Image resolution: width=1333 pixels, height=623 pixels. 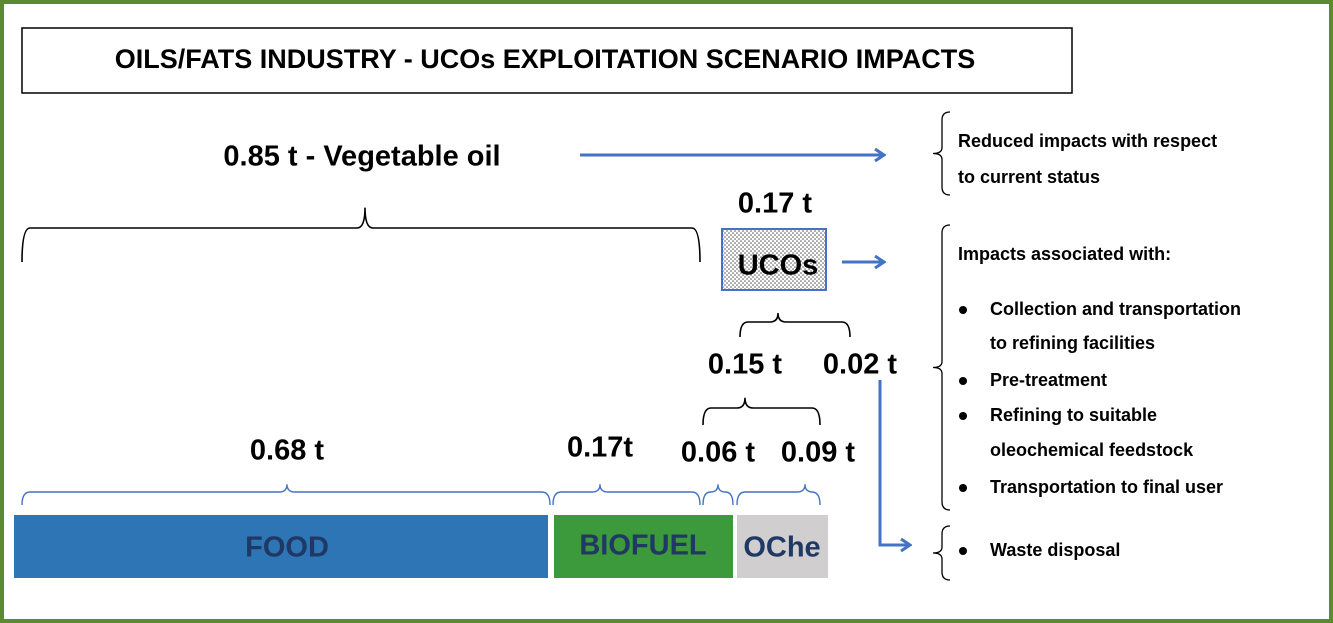 What do you see at coordinates (1055, 550) in the screenshot?
I see `impact-item: Waste disposal` at bounding box center [1055, 550].